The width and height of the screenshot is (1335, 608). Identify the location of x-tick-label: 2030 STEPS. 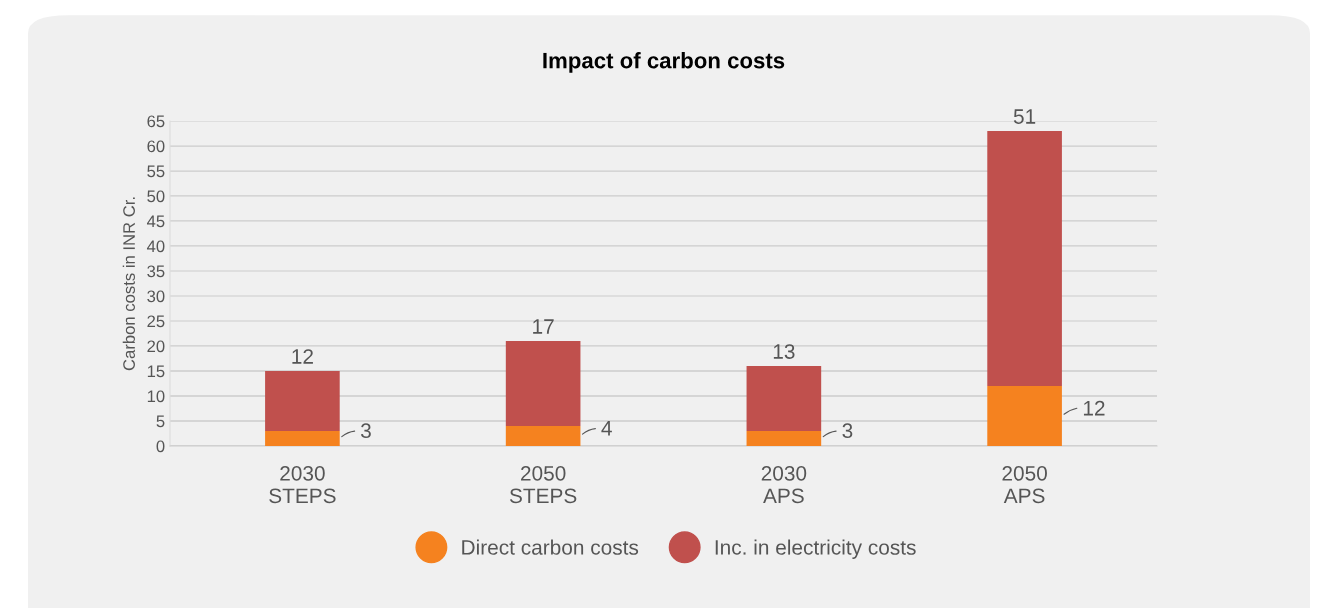
(302, 484).